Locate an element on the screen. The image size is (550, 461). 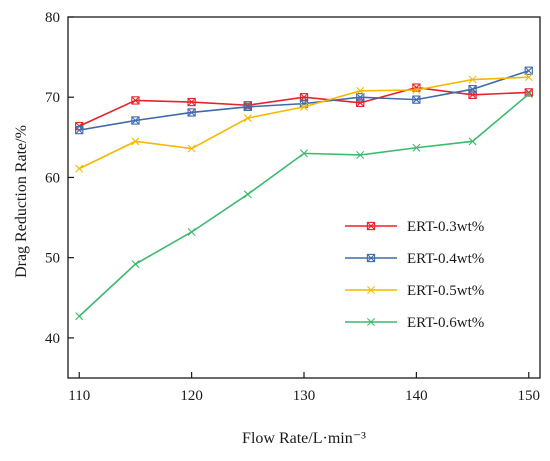
x-tick-label: 110 is located at coordinates (79, 396).